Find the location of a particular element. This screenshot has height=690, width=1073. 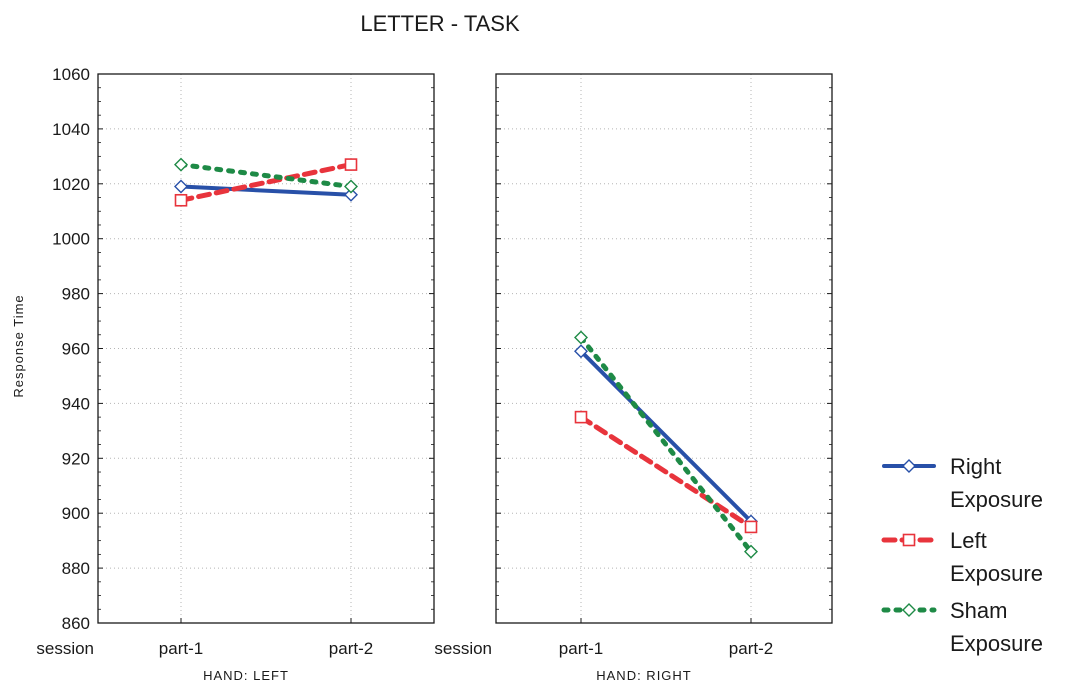

y-tick-label-860: 860 is located at coordinates (76, 623).